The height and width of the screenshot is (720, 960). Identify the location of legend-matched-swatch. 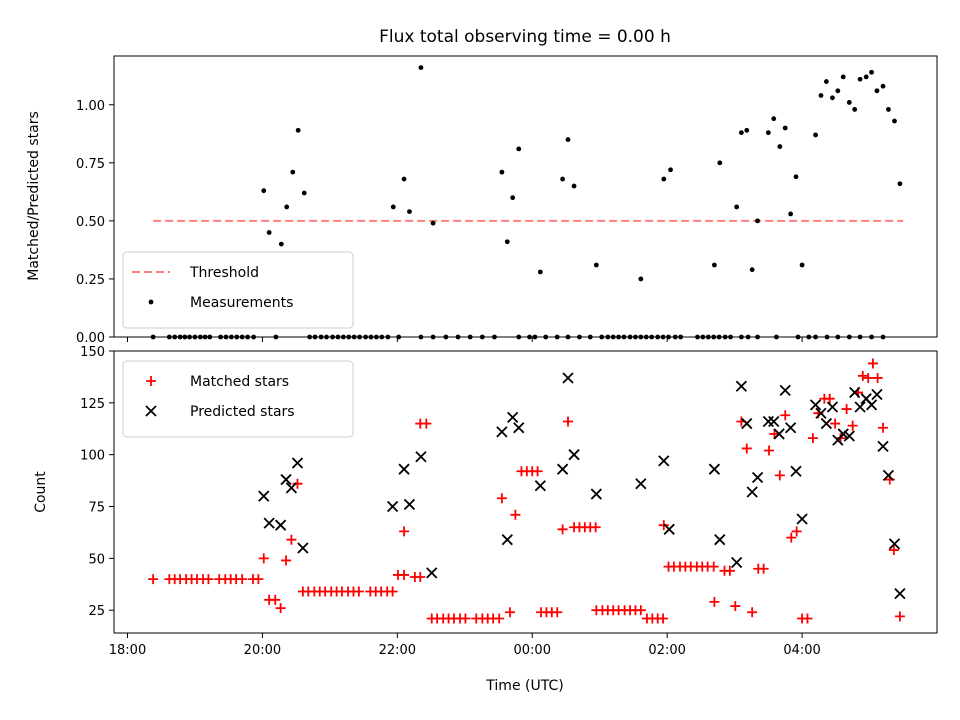
(151, 381).